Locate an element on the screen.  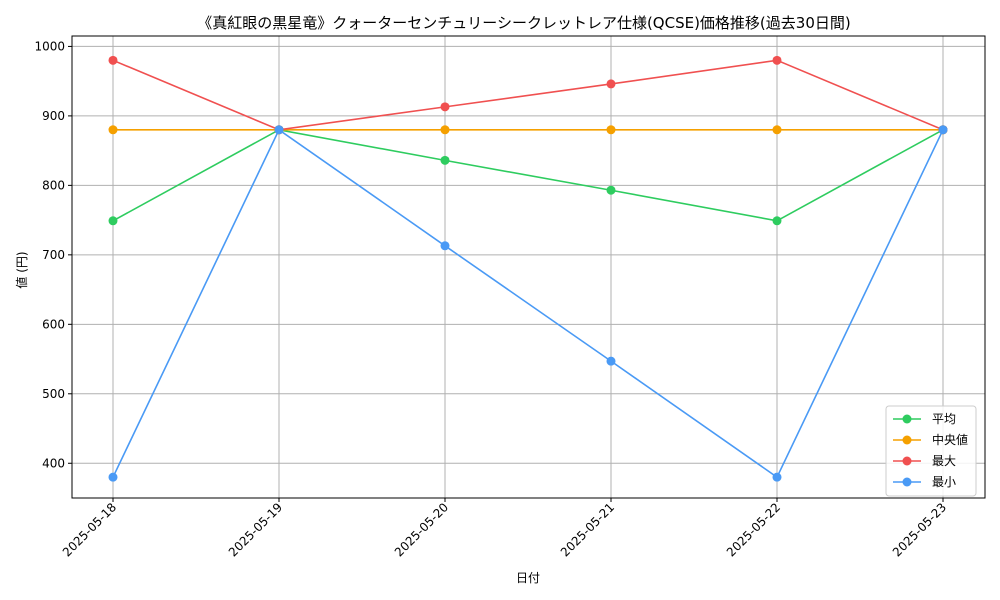
x-tick-label: 2025-05-21 is located at coordinates (587, 529).